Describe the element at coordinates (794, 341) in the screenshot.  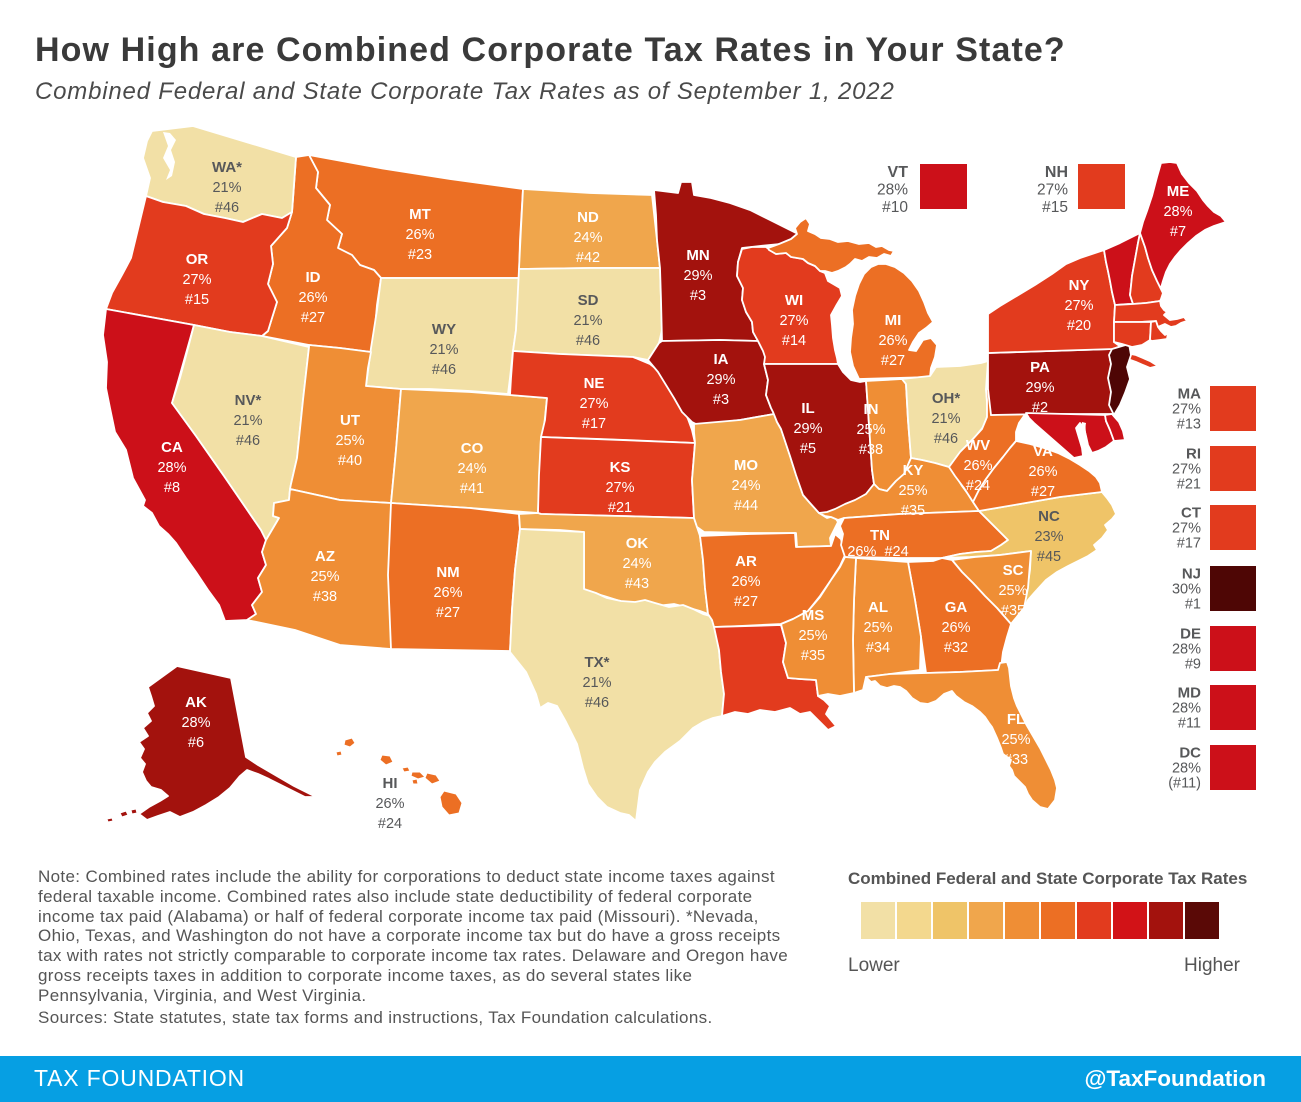
I see `svg-text: #14` at that location.